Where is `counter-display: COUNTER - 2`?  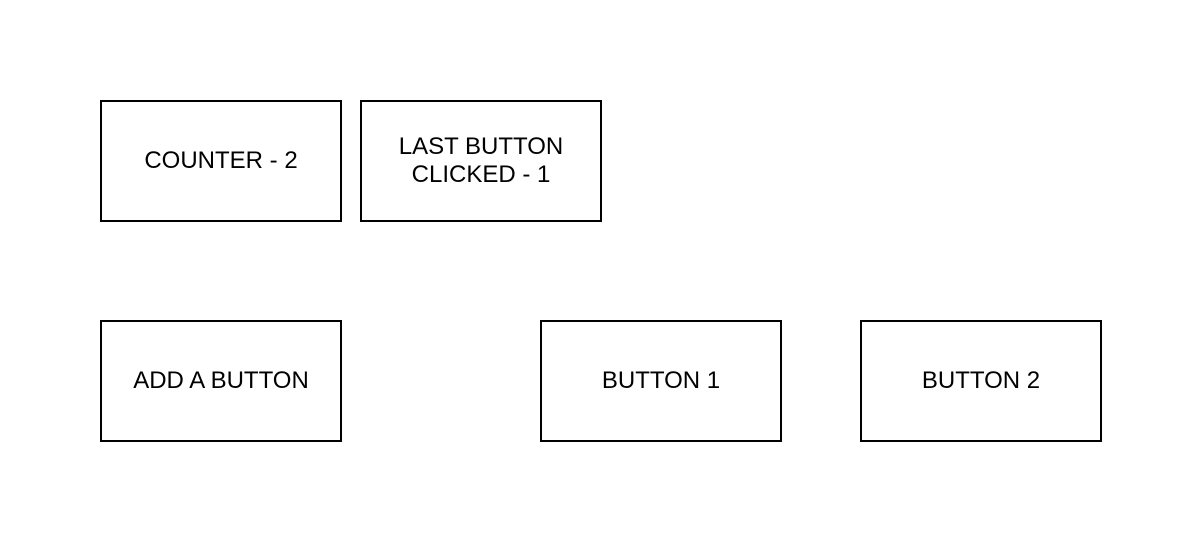 counter-display: COUNTER - 2 is located at coordinates (221, 161).